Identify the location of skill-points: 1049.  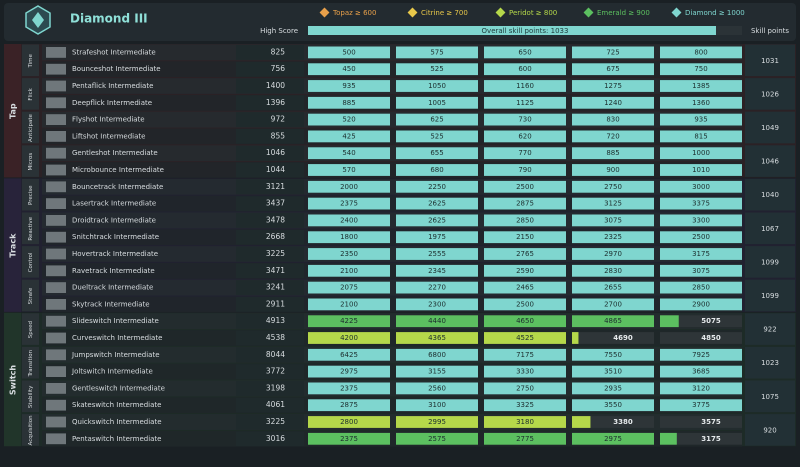
(770, 128).